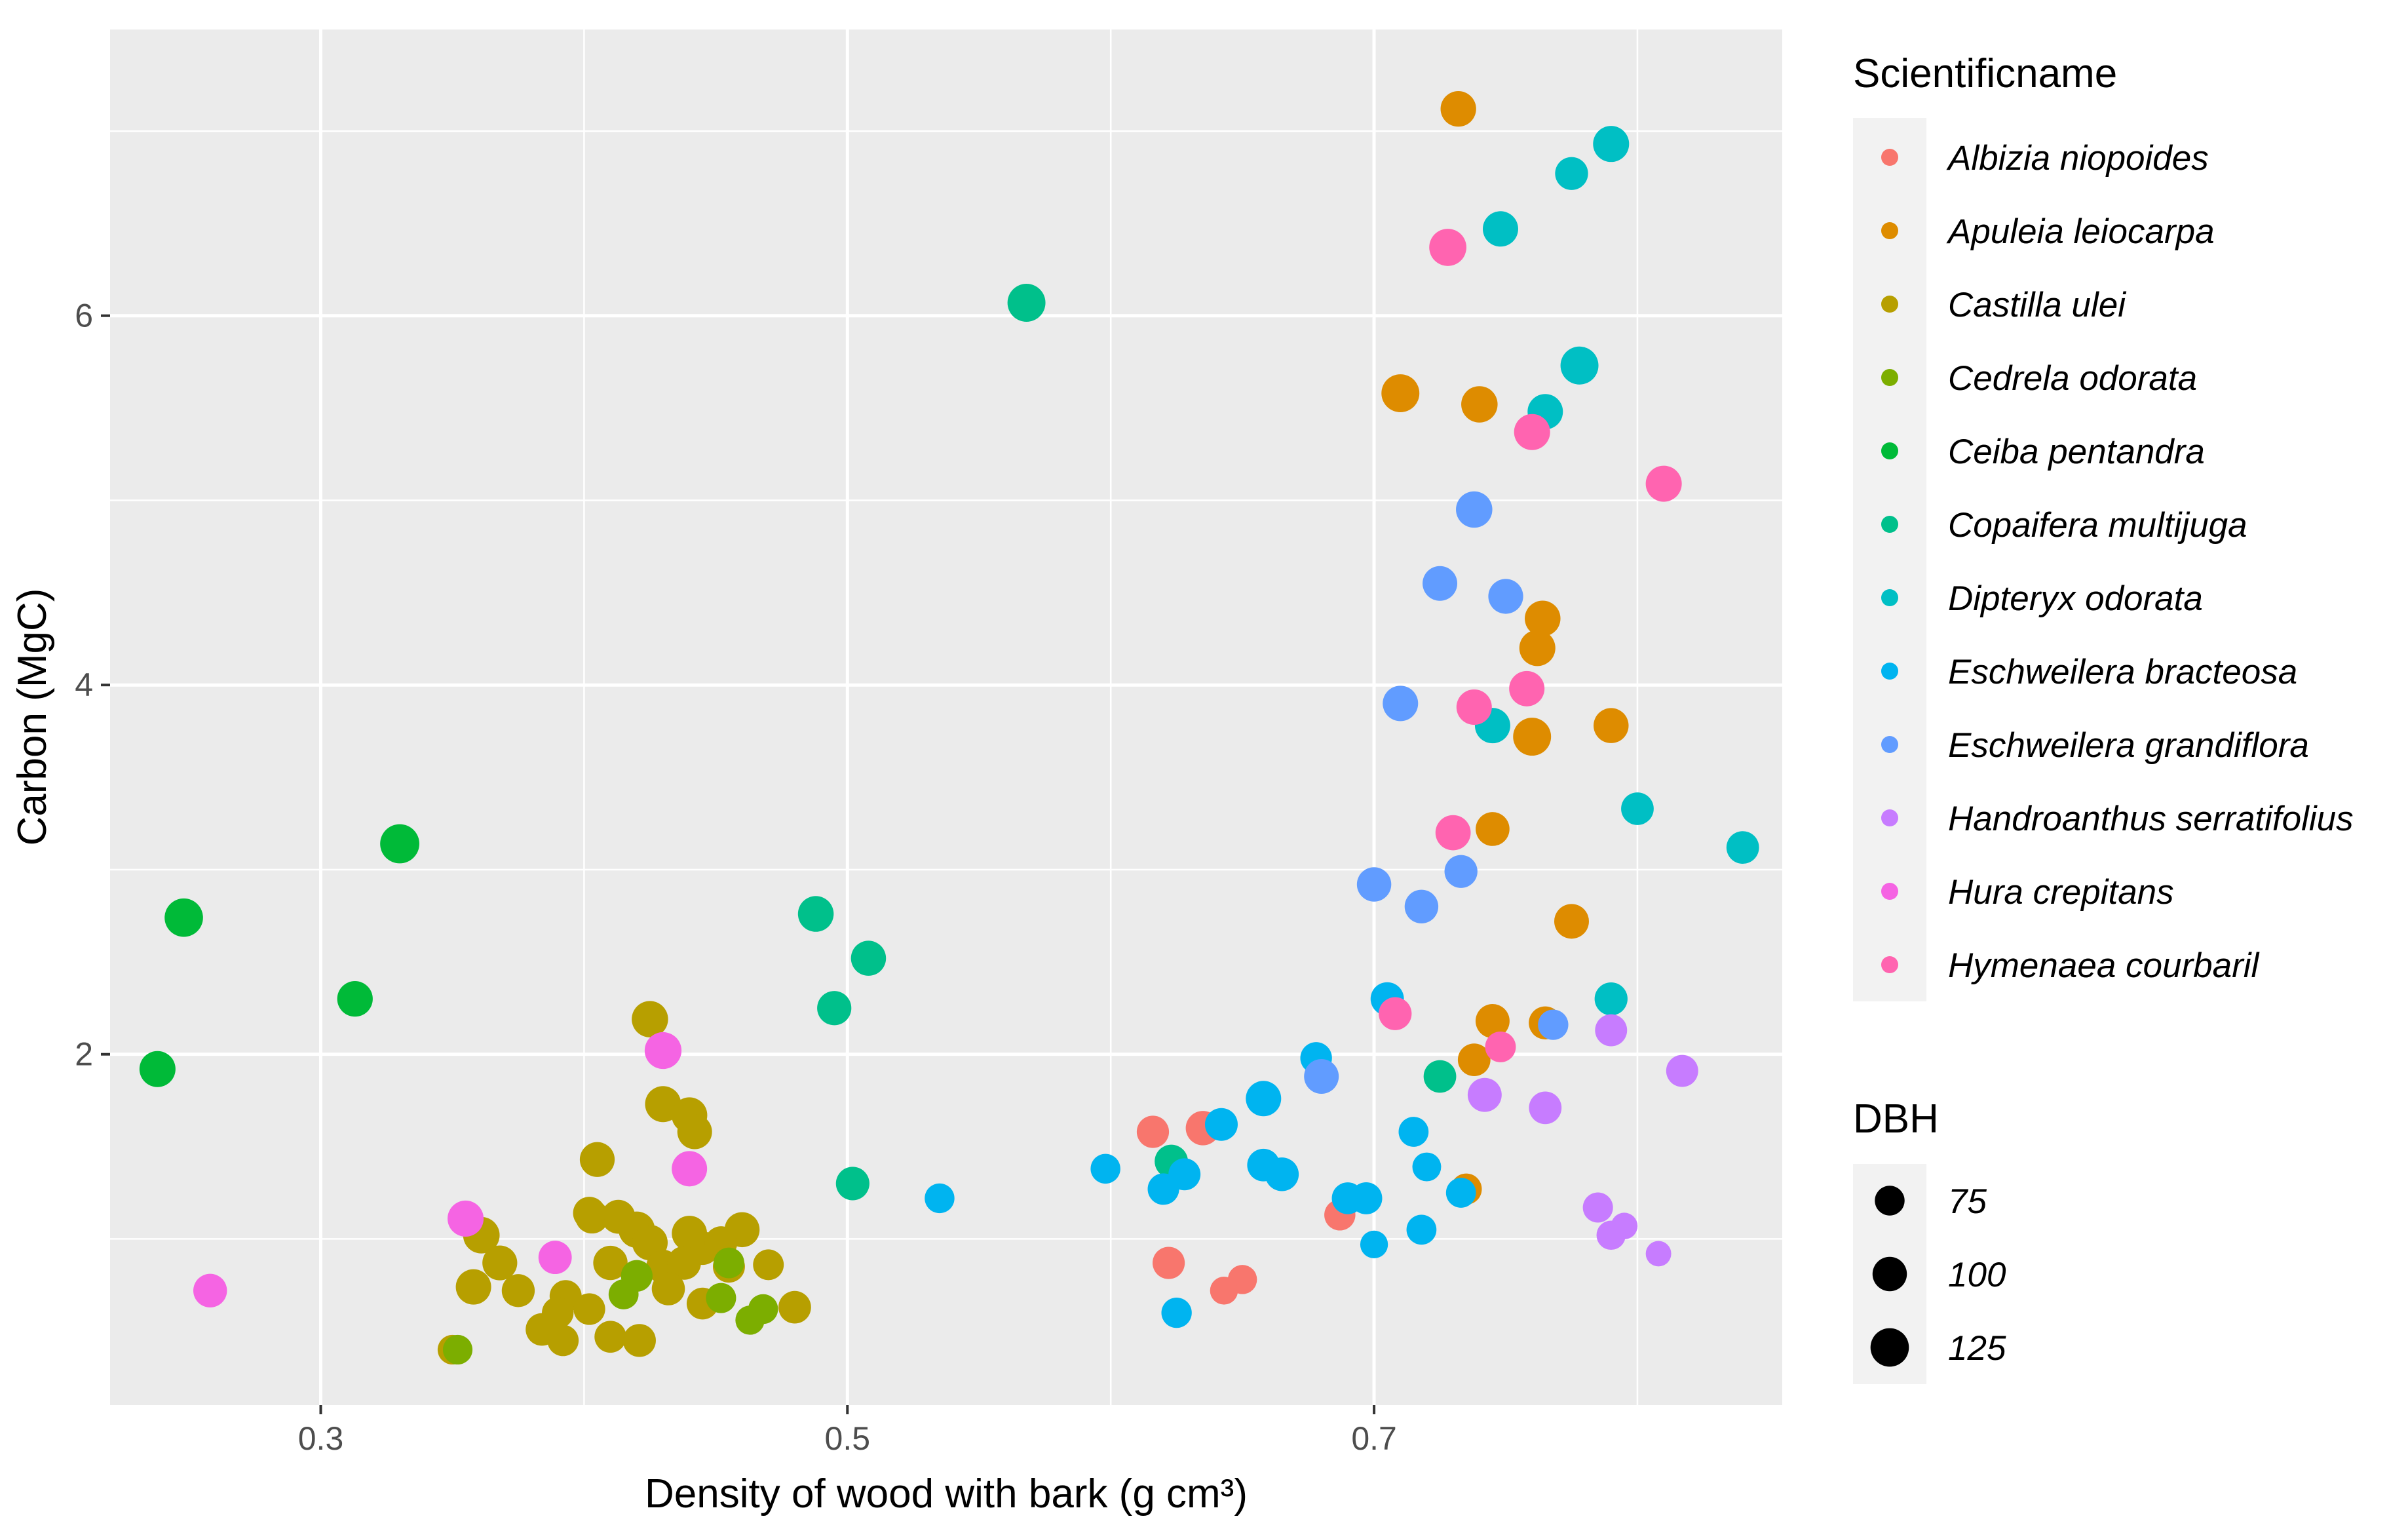 Image resolution: width=2408 pixels, height=1527 pixels. I want to click on size-legend-items: 75 100 125, so click(1938, 1275).